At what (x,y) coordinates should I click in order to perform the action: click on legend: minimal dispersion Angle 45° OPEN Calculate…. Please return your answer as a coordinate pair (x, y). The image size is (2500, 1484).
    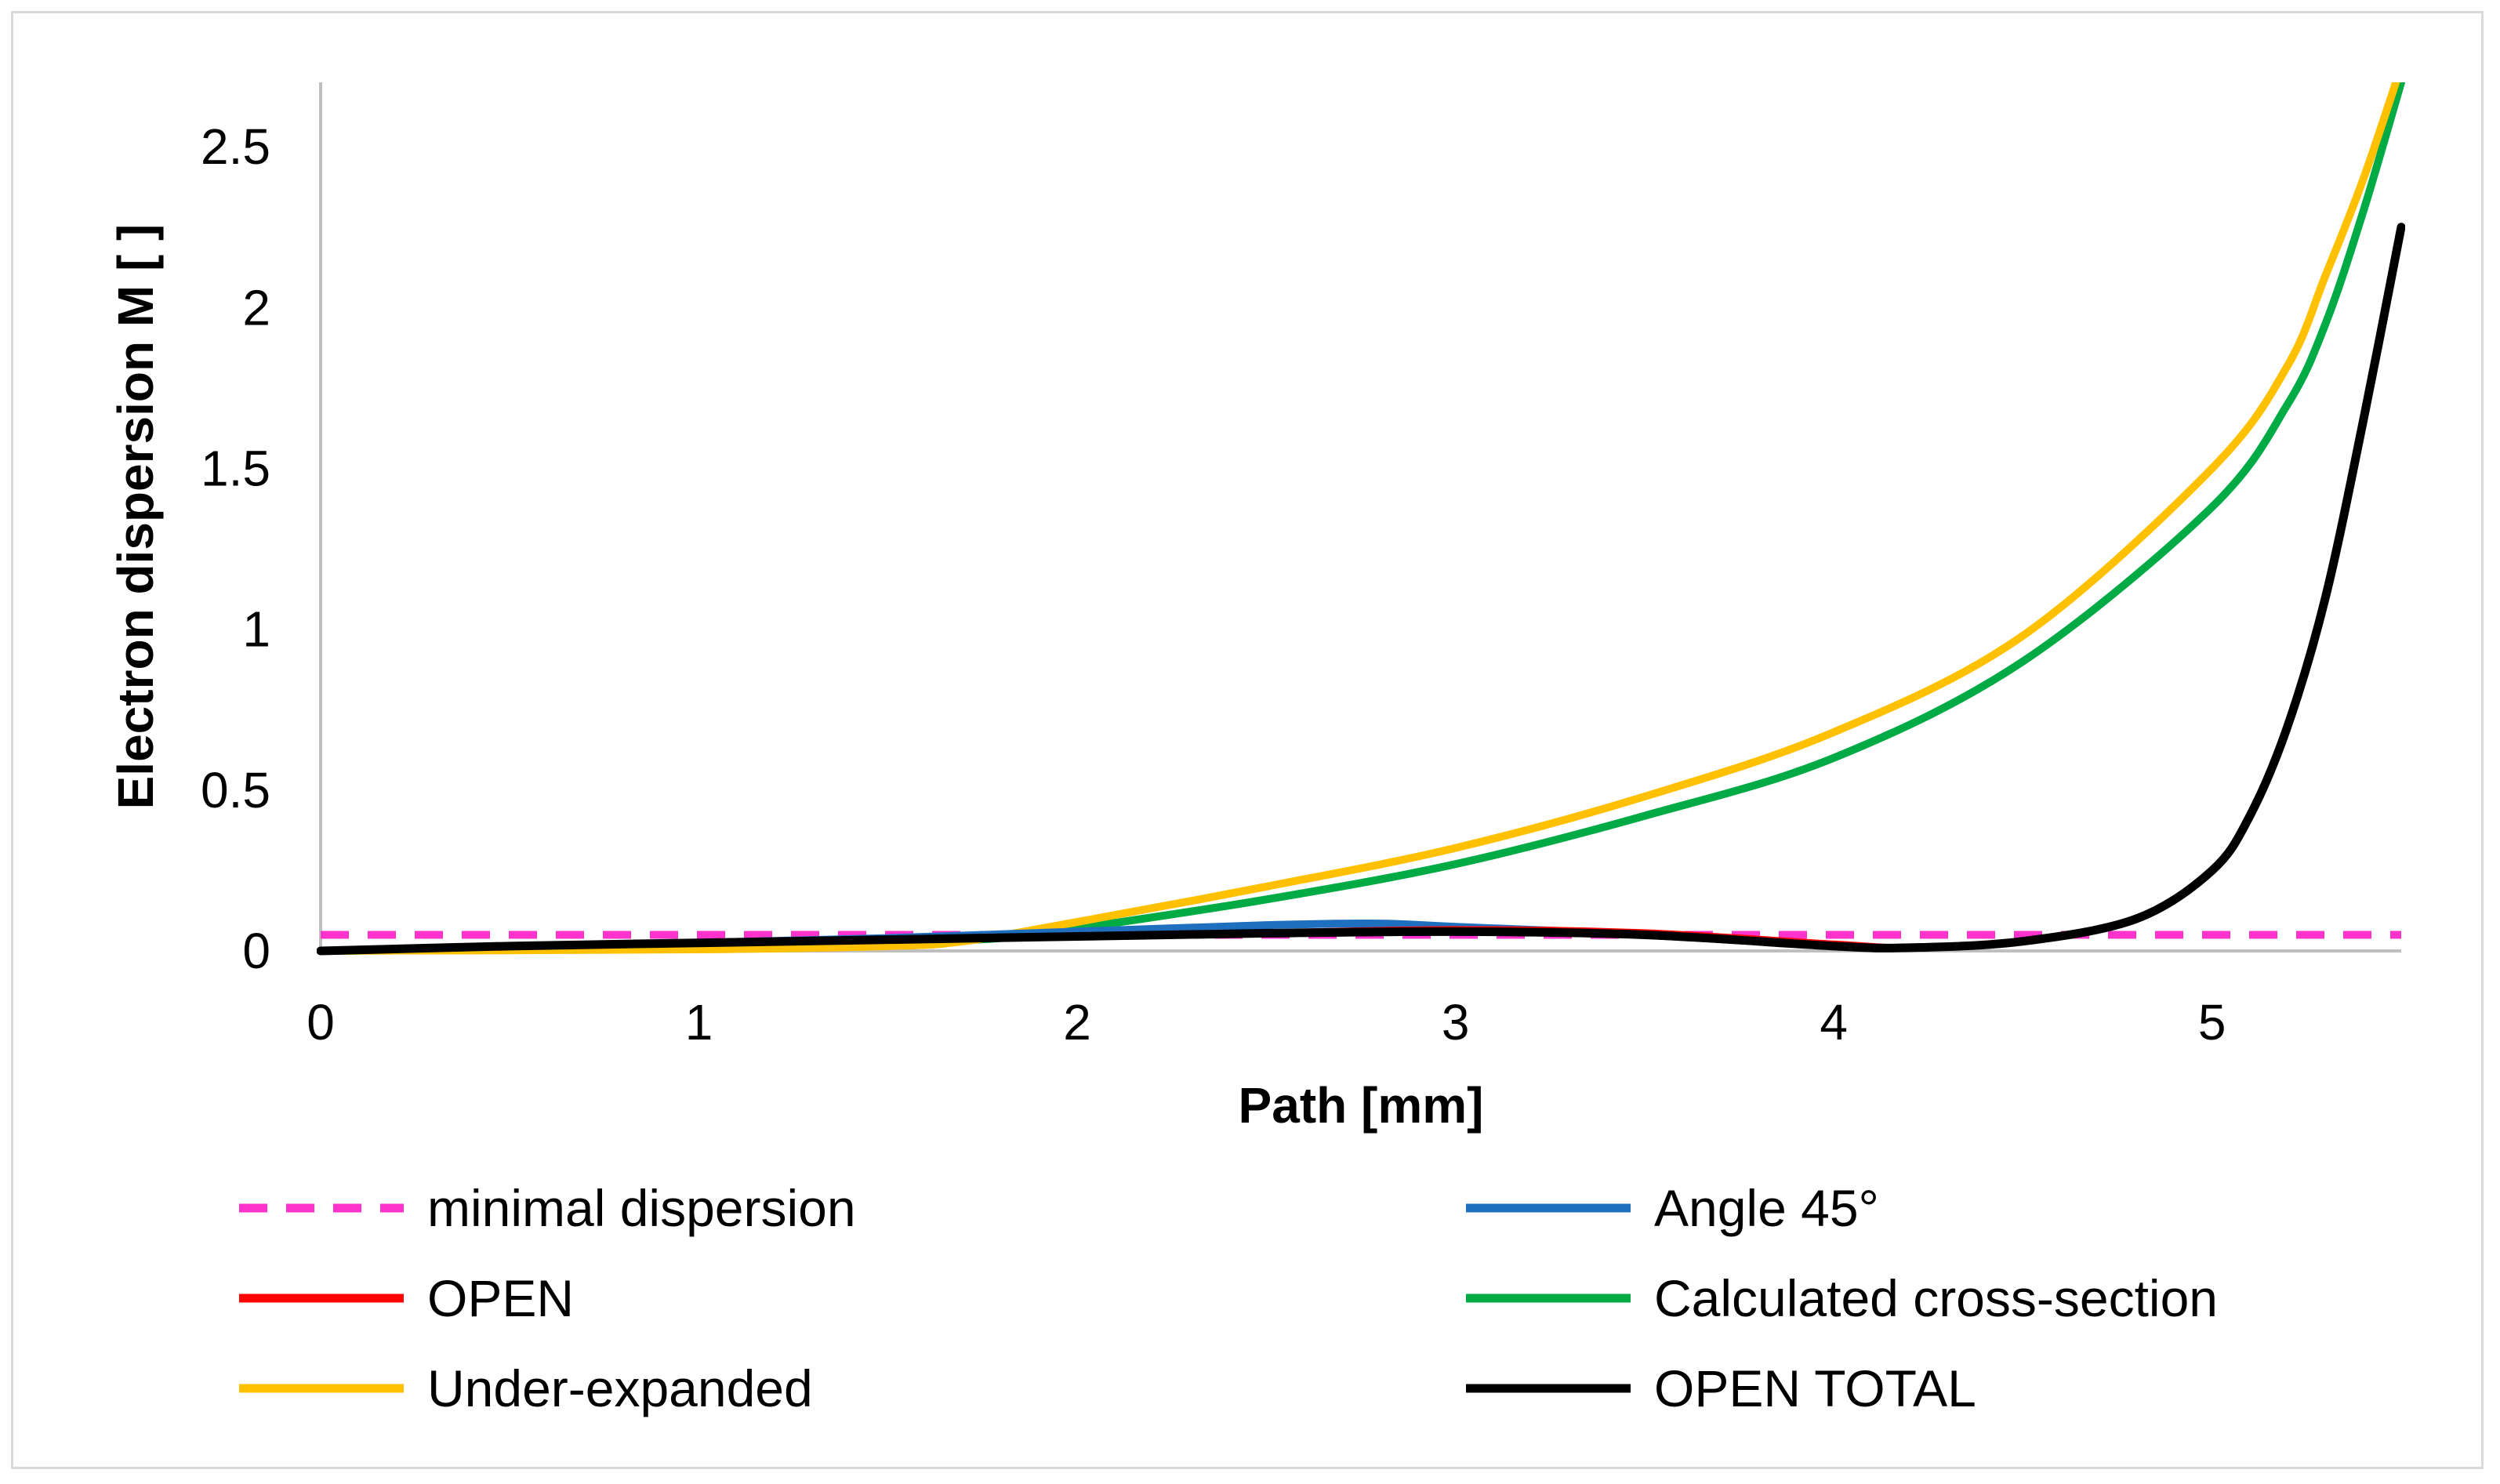
    Looking at the image, I should click on (1228, 1298).